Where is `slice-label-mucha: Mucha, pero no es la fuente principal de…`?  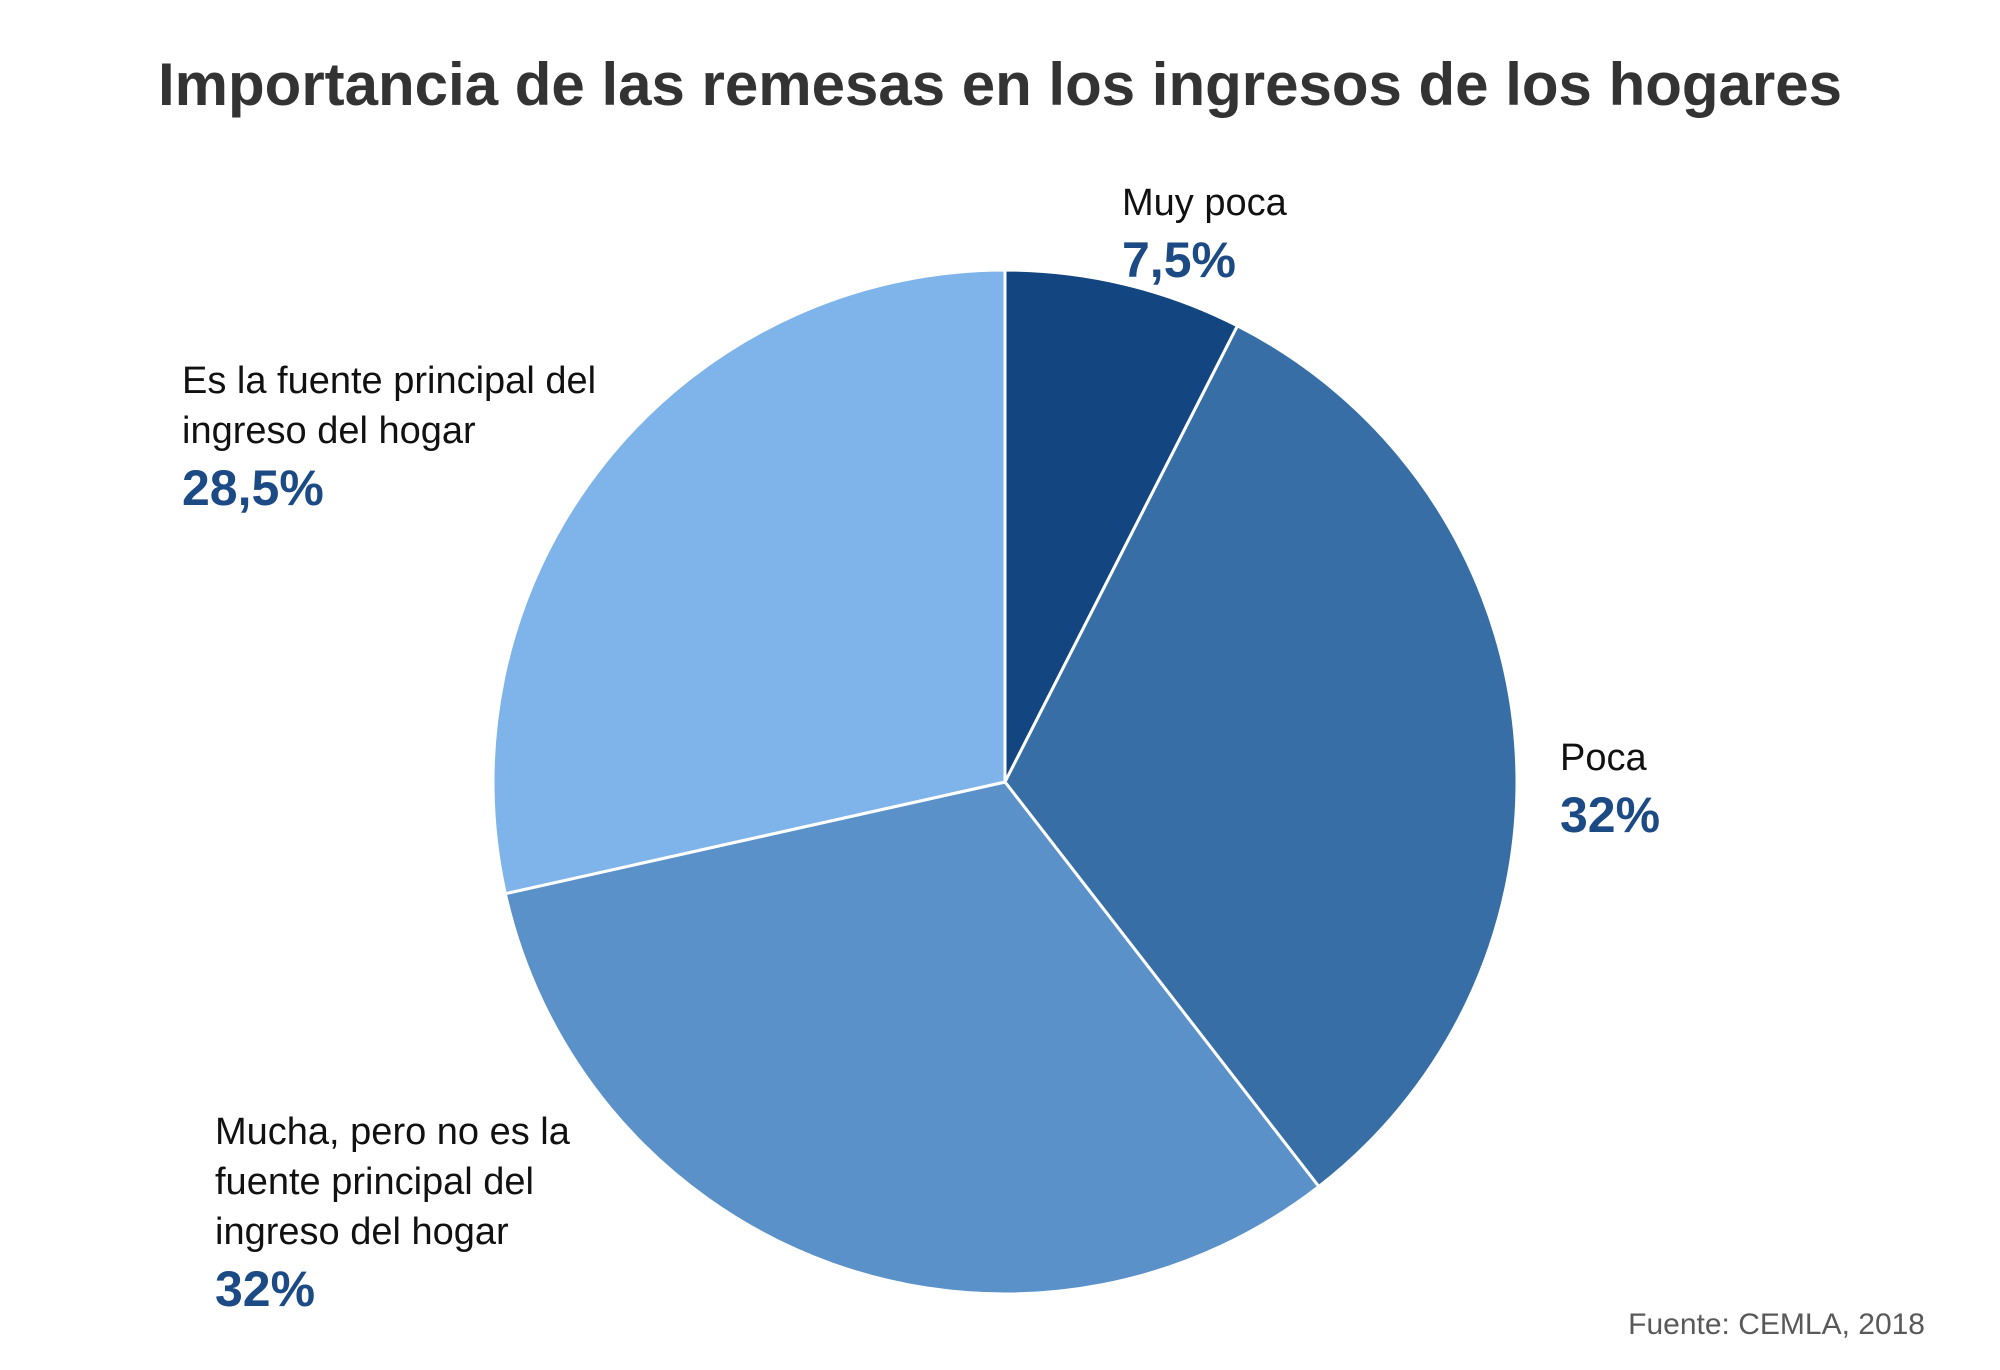
slice-label-mucha: Mucha, pero no es la fuente principal de… is located at coordinates (425, 1214).